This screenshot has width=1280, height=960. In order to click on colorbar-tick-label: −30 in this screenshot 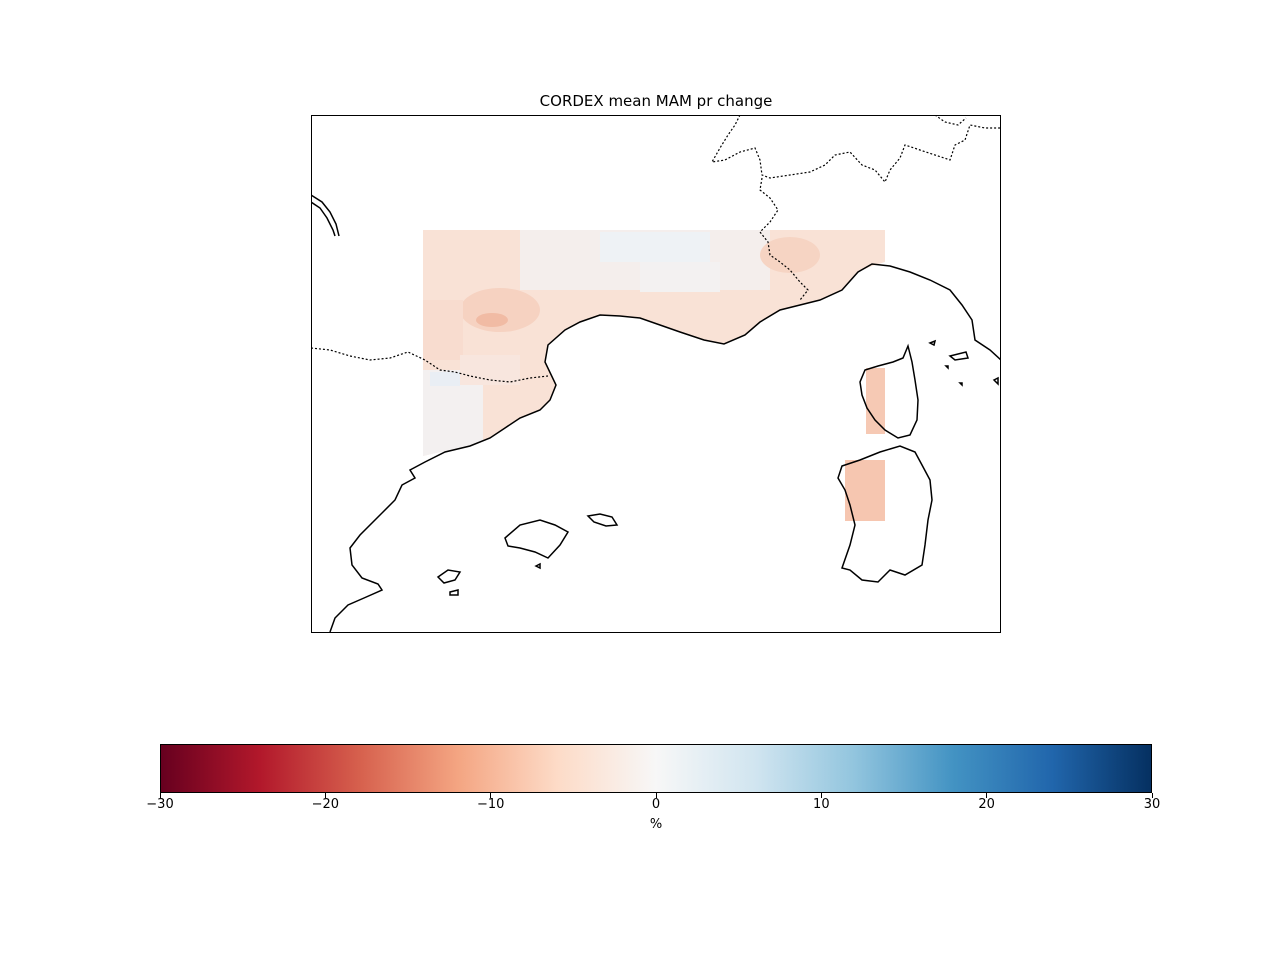, I will do `click(160, 804)`.